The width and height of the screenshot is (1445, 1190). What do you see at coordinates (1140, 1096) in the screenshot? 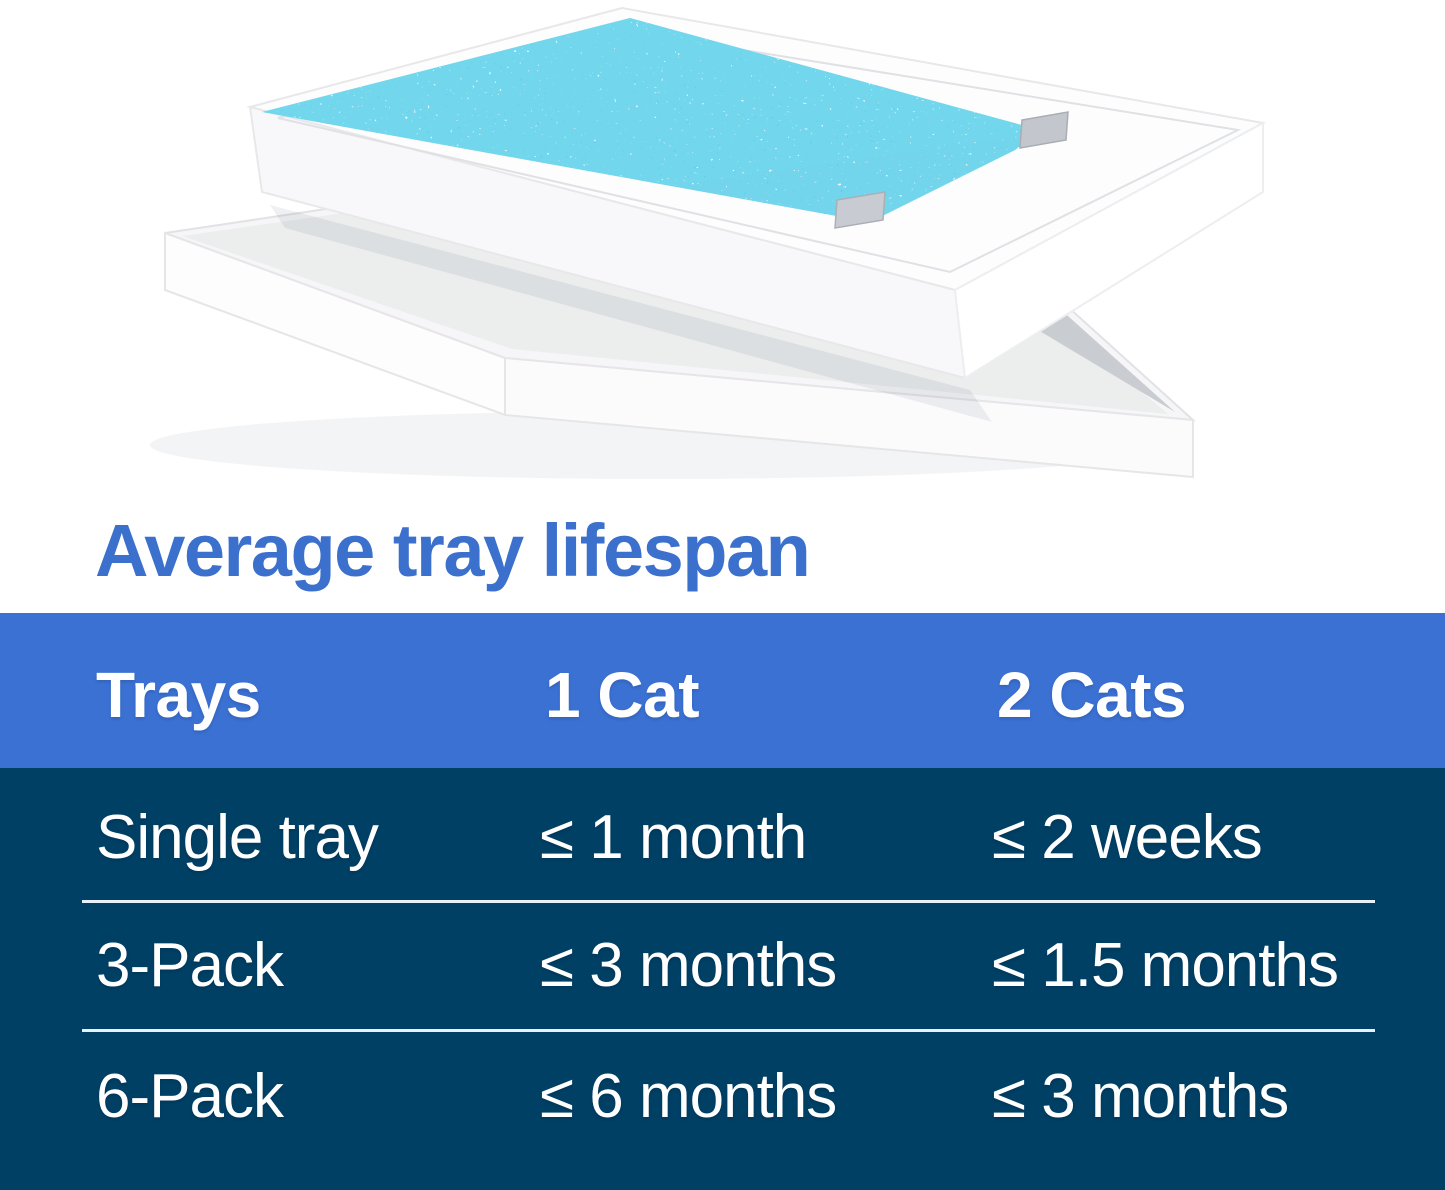
I see `table-cell-2-cats: ≤ 3 months` at bounding box center [1140, 1096].